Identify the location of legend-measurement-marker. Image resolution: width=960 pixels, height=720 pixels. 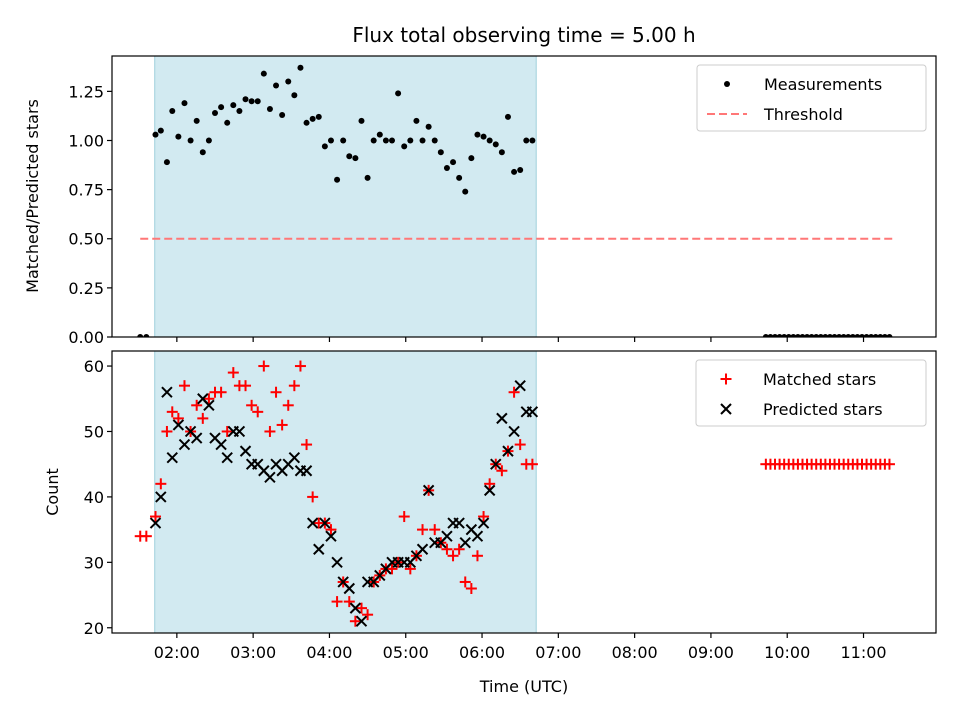
(727, 84).